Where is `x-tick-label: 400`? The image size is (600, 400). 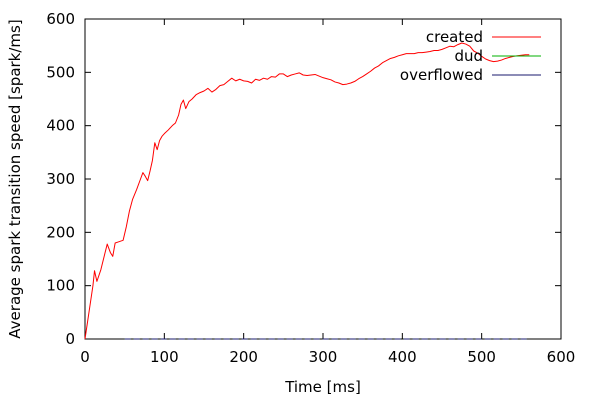 x-tick-label: 400 is located at coordinates (402, 357).